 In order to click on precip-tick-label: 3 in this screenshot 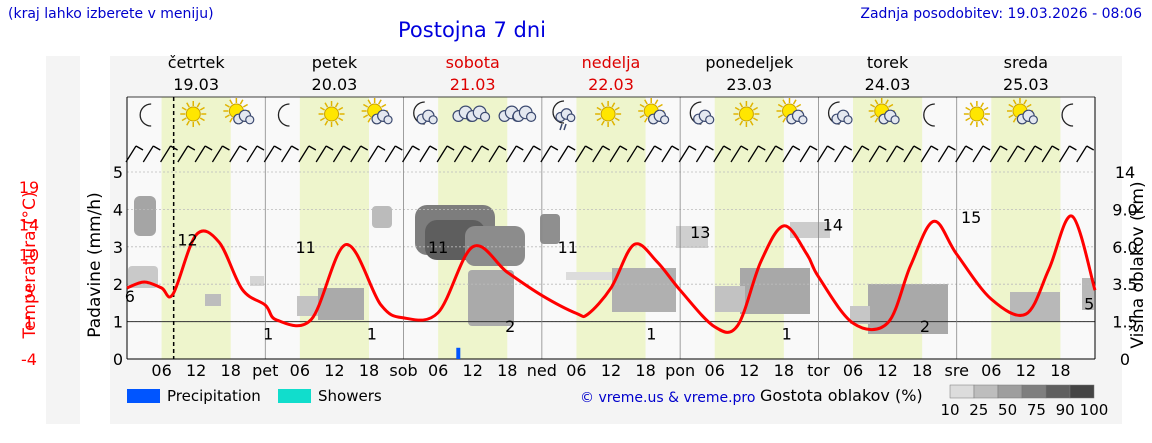, I will do `click(118, 247)`.